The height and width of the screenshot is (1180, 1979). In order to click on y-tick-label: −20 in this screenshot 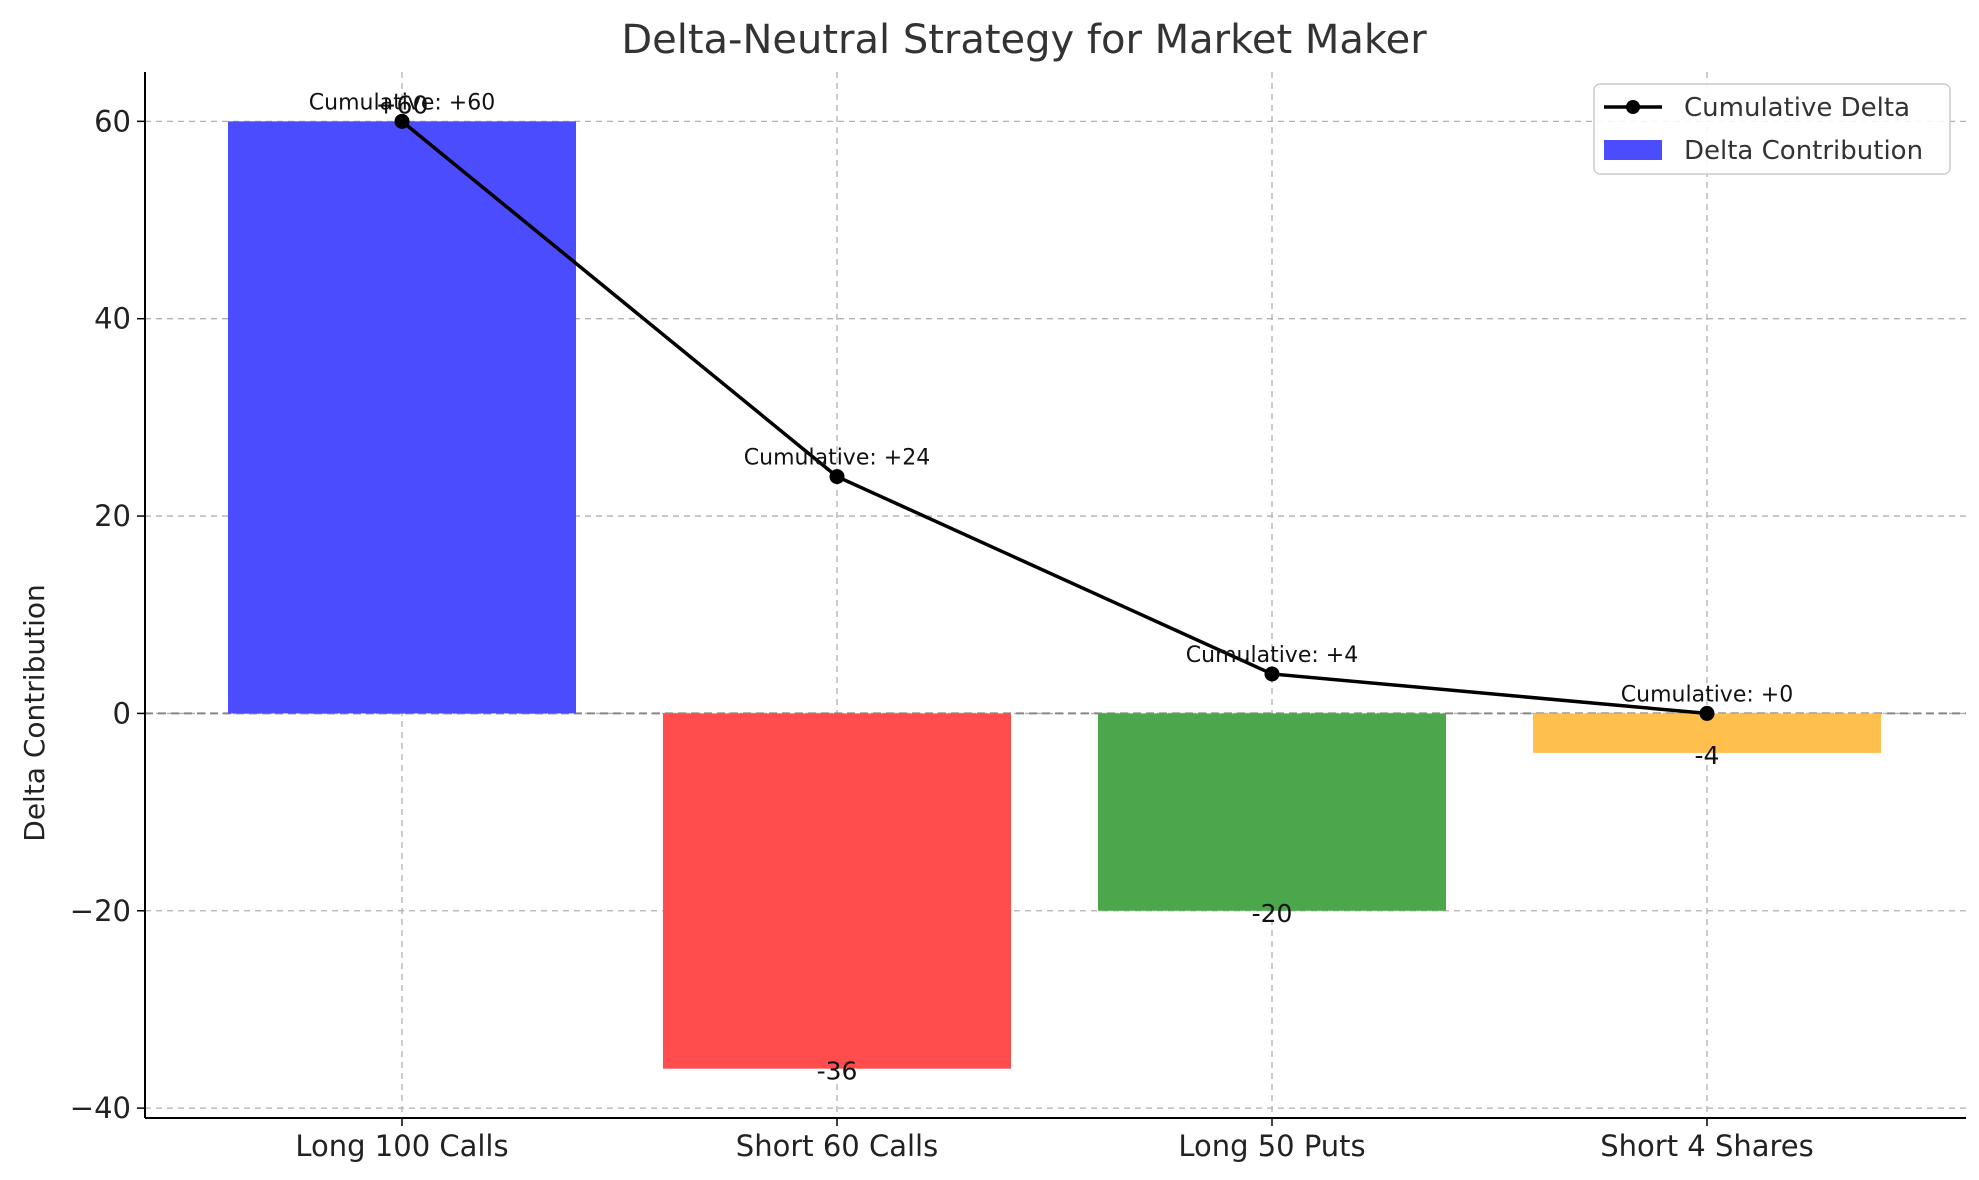, I will do `click(100, 911)`.